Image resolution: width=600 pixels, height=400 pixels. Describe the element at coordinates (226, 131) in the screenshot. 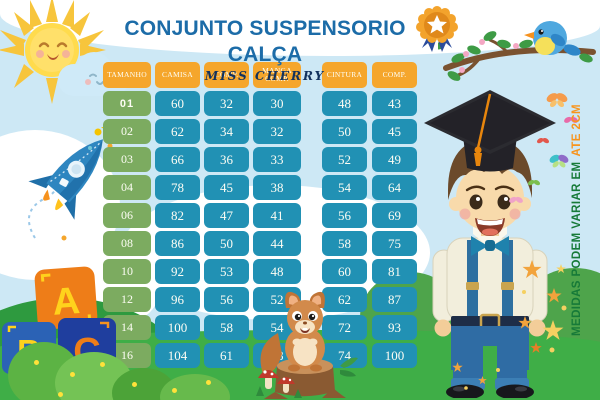

I see `value-cell: 34` at that location.